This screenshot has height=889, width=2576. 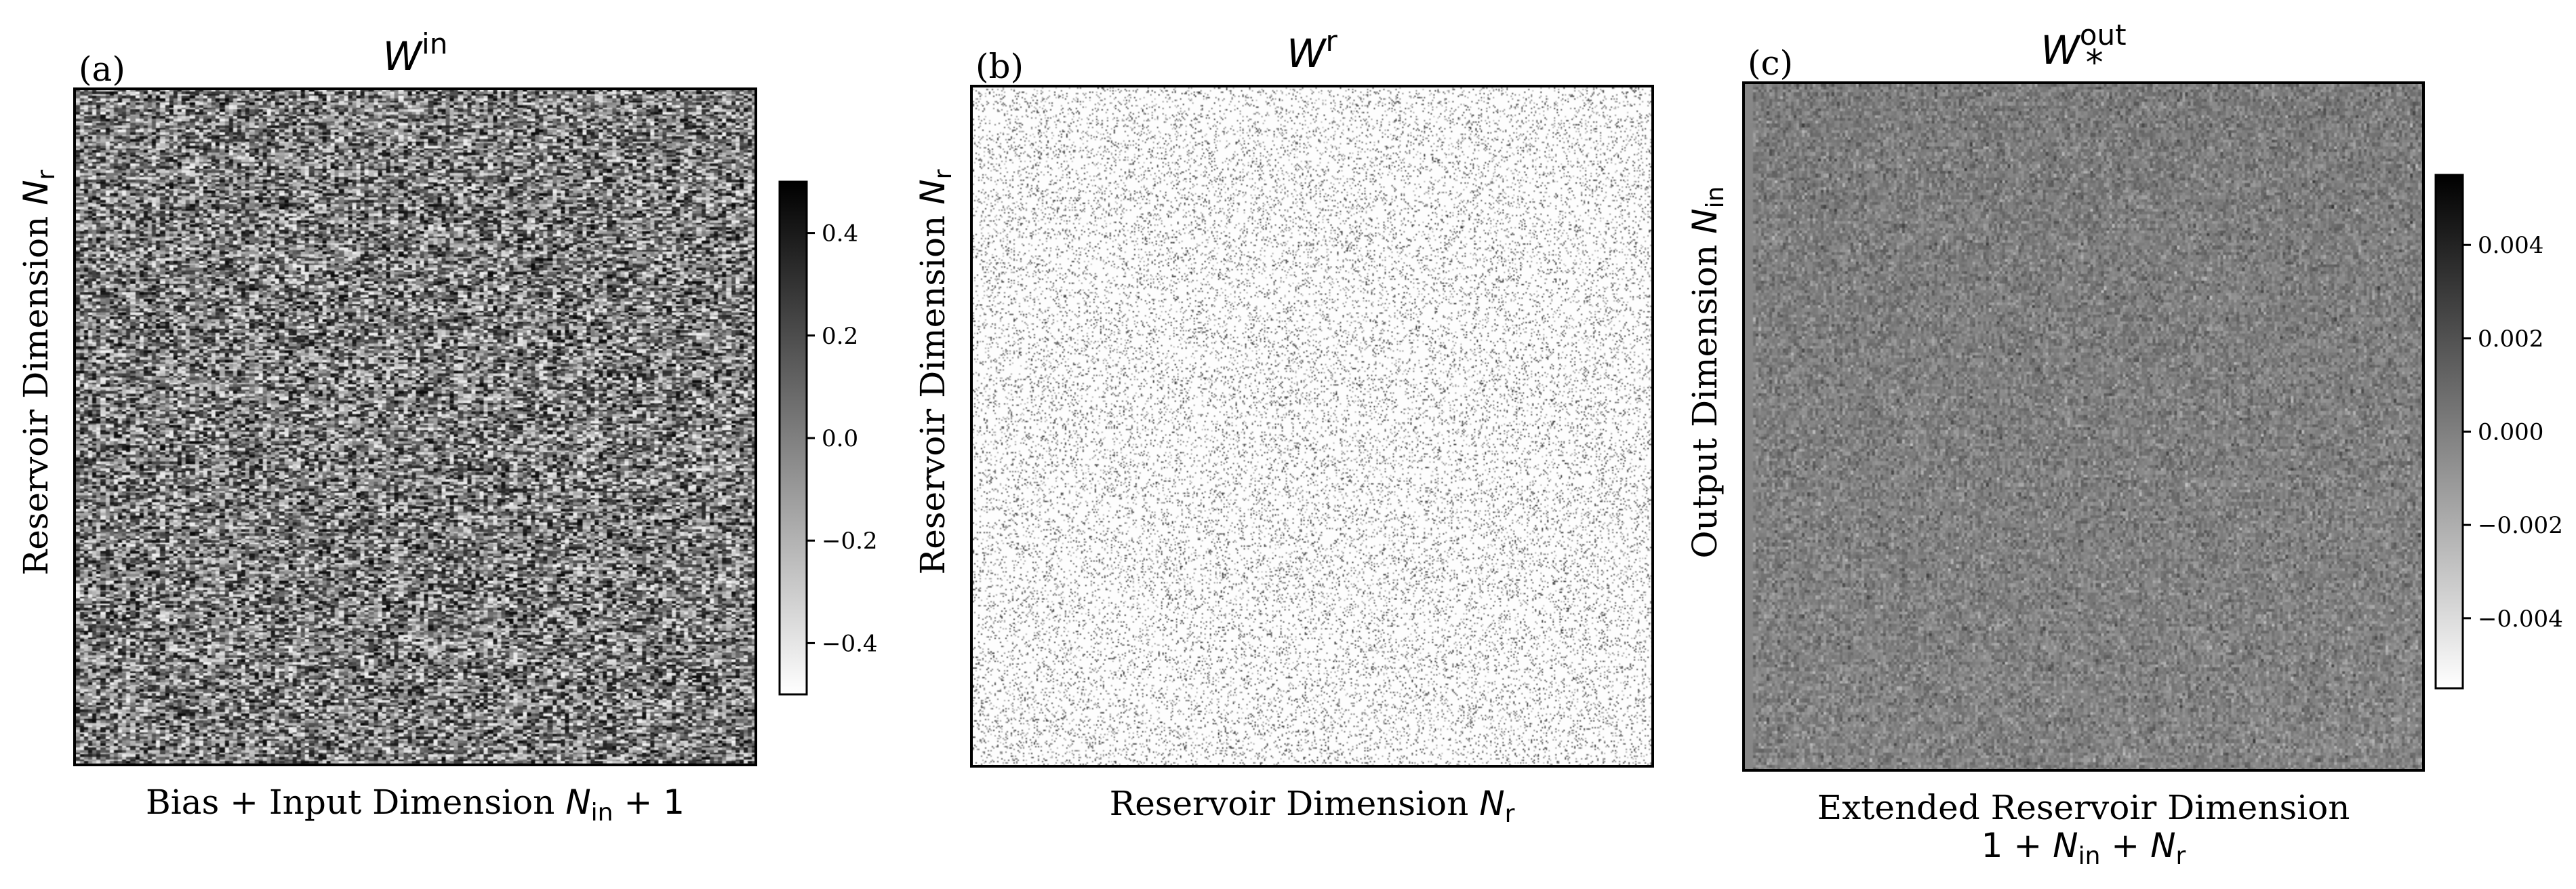 What do you see at coordinates (2083, 848) in the screenshot?
I see `x-axis-label-line2: 1 + Nin + Nr` at bounding box center [2083, 848].